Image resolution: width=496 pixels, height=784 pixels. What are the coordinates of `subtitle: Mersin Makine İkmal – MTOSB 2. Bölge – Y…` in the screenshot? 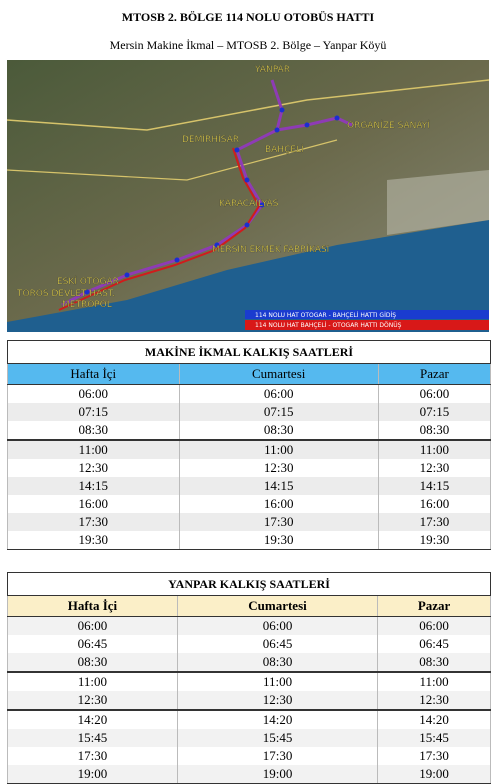 It's located at (248, 45).